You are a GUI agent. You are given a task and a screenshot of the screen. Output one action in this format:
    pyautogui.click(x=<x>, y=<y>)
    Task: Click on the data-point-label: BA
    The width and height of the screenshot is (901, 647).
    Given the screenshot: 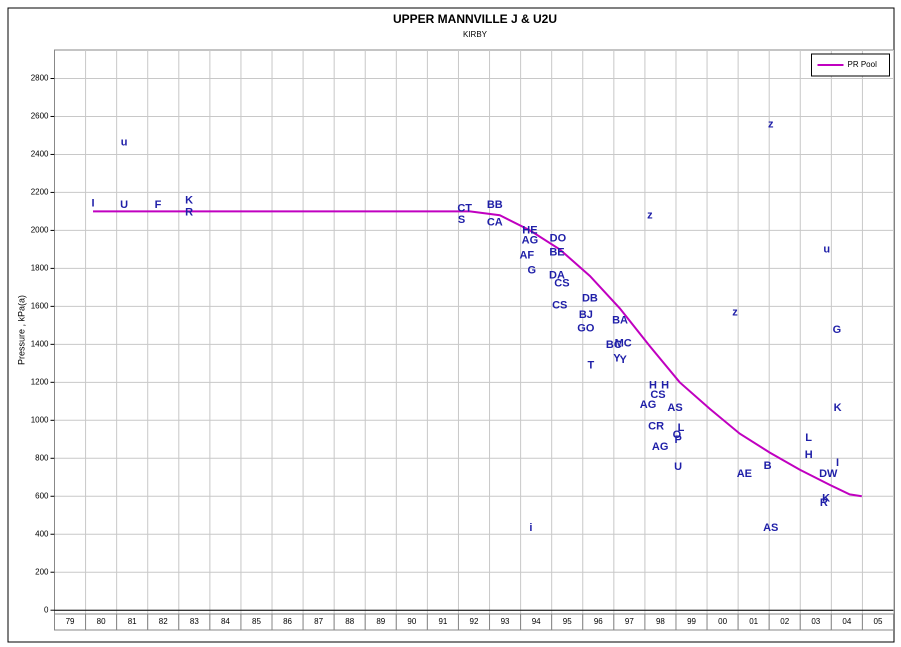 What is the action you would take?
    pyautogui.click(x=620, y=320)
    